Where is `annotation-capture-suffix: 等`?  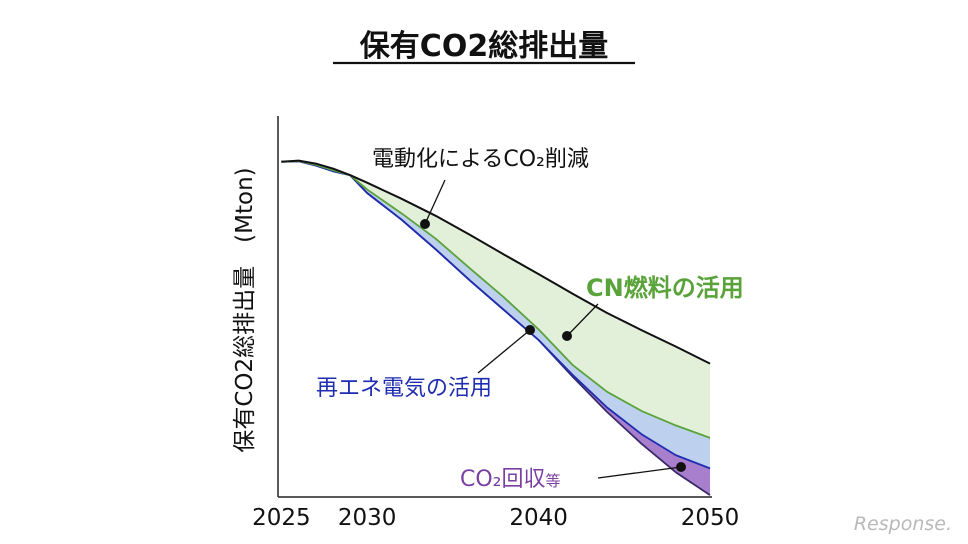
annotation-capture-suffix: 等 is located at coordinates (553, 481).